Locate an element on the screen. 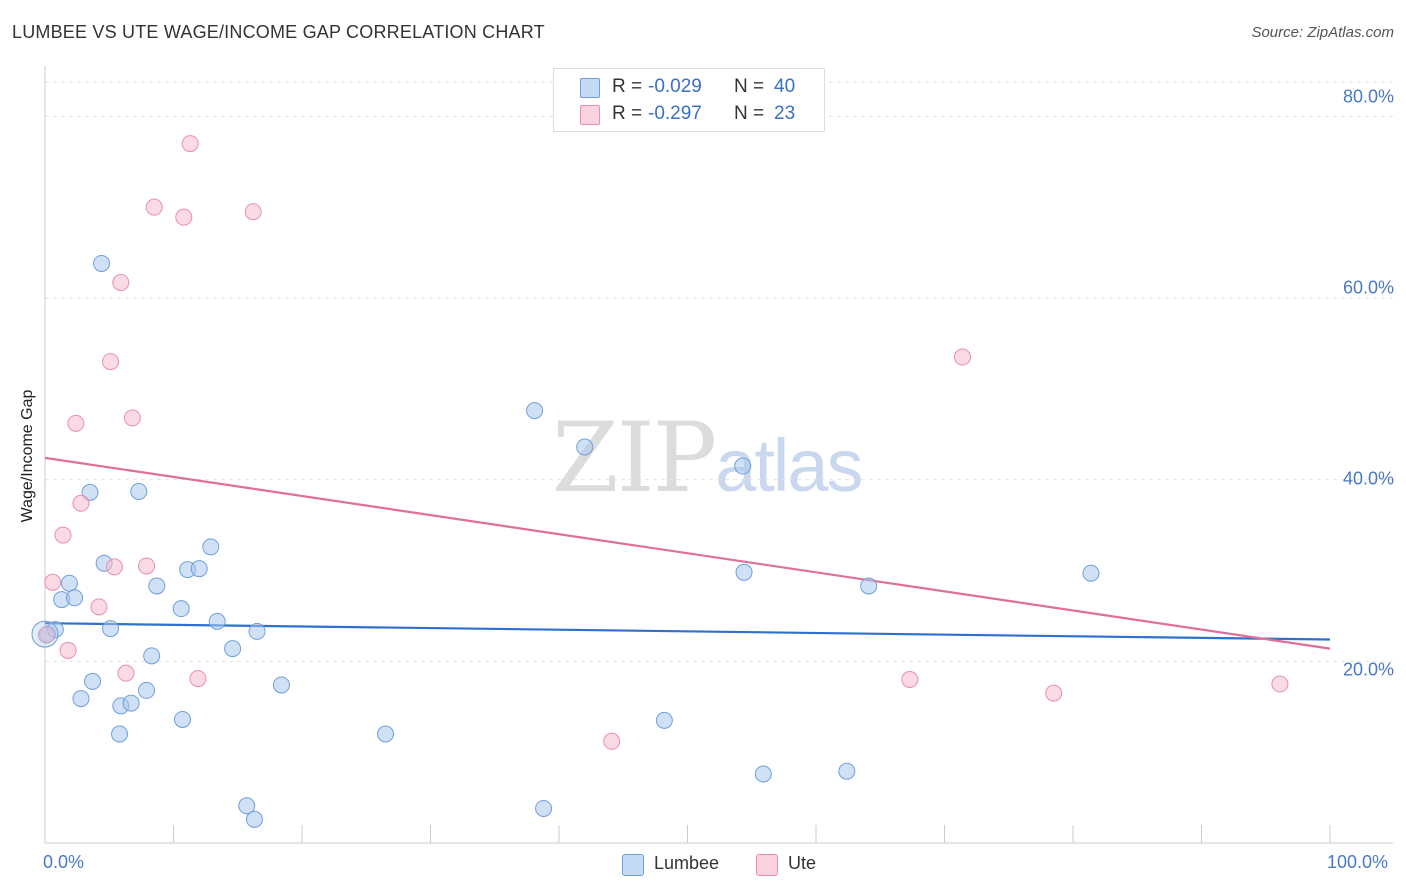  y-tick-label: 60.0% is located at coordinates (1368, 287).